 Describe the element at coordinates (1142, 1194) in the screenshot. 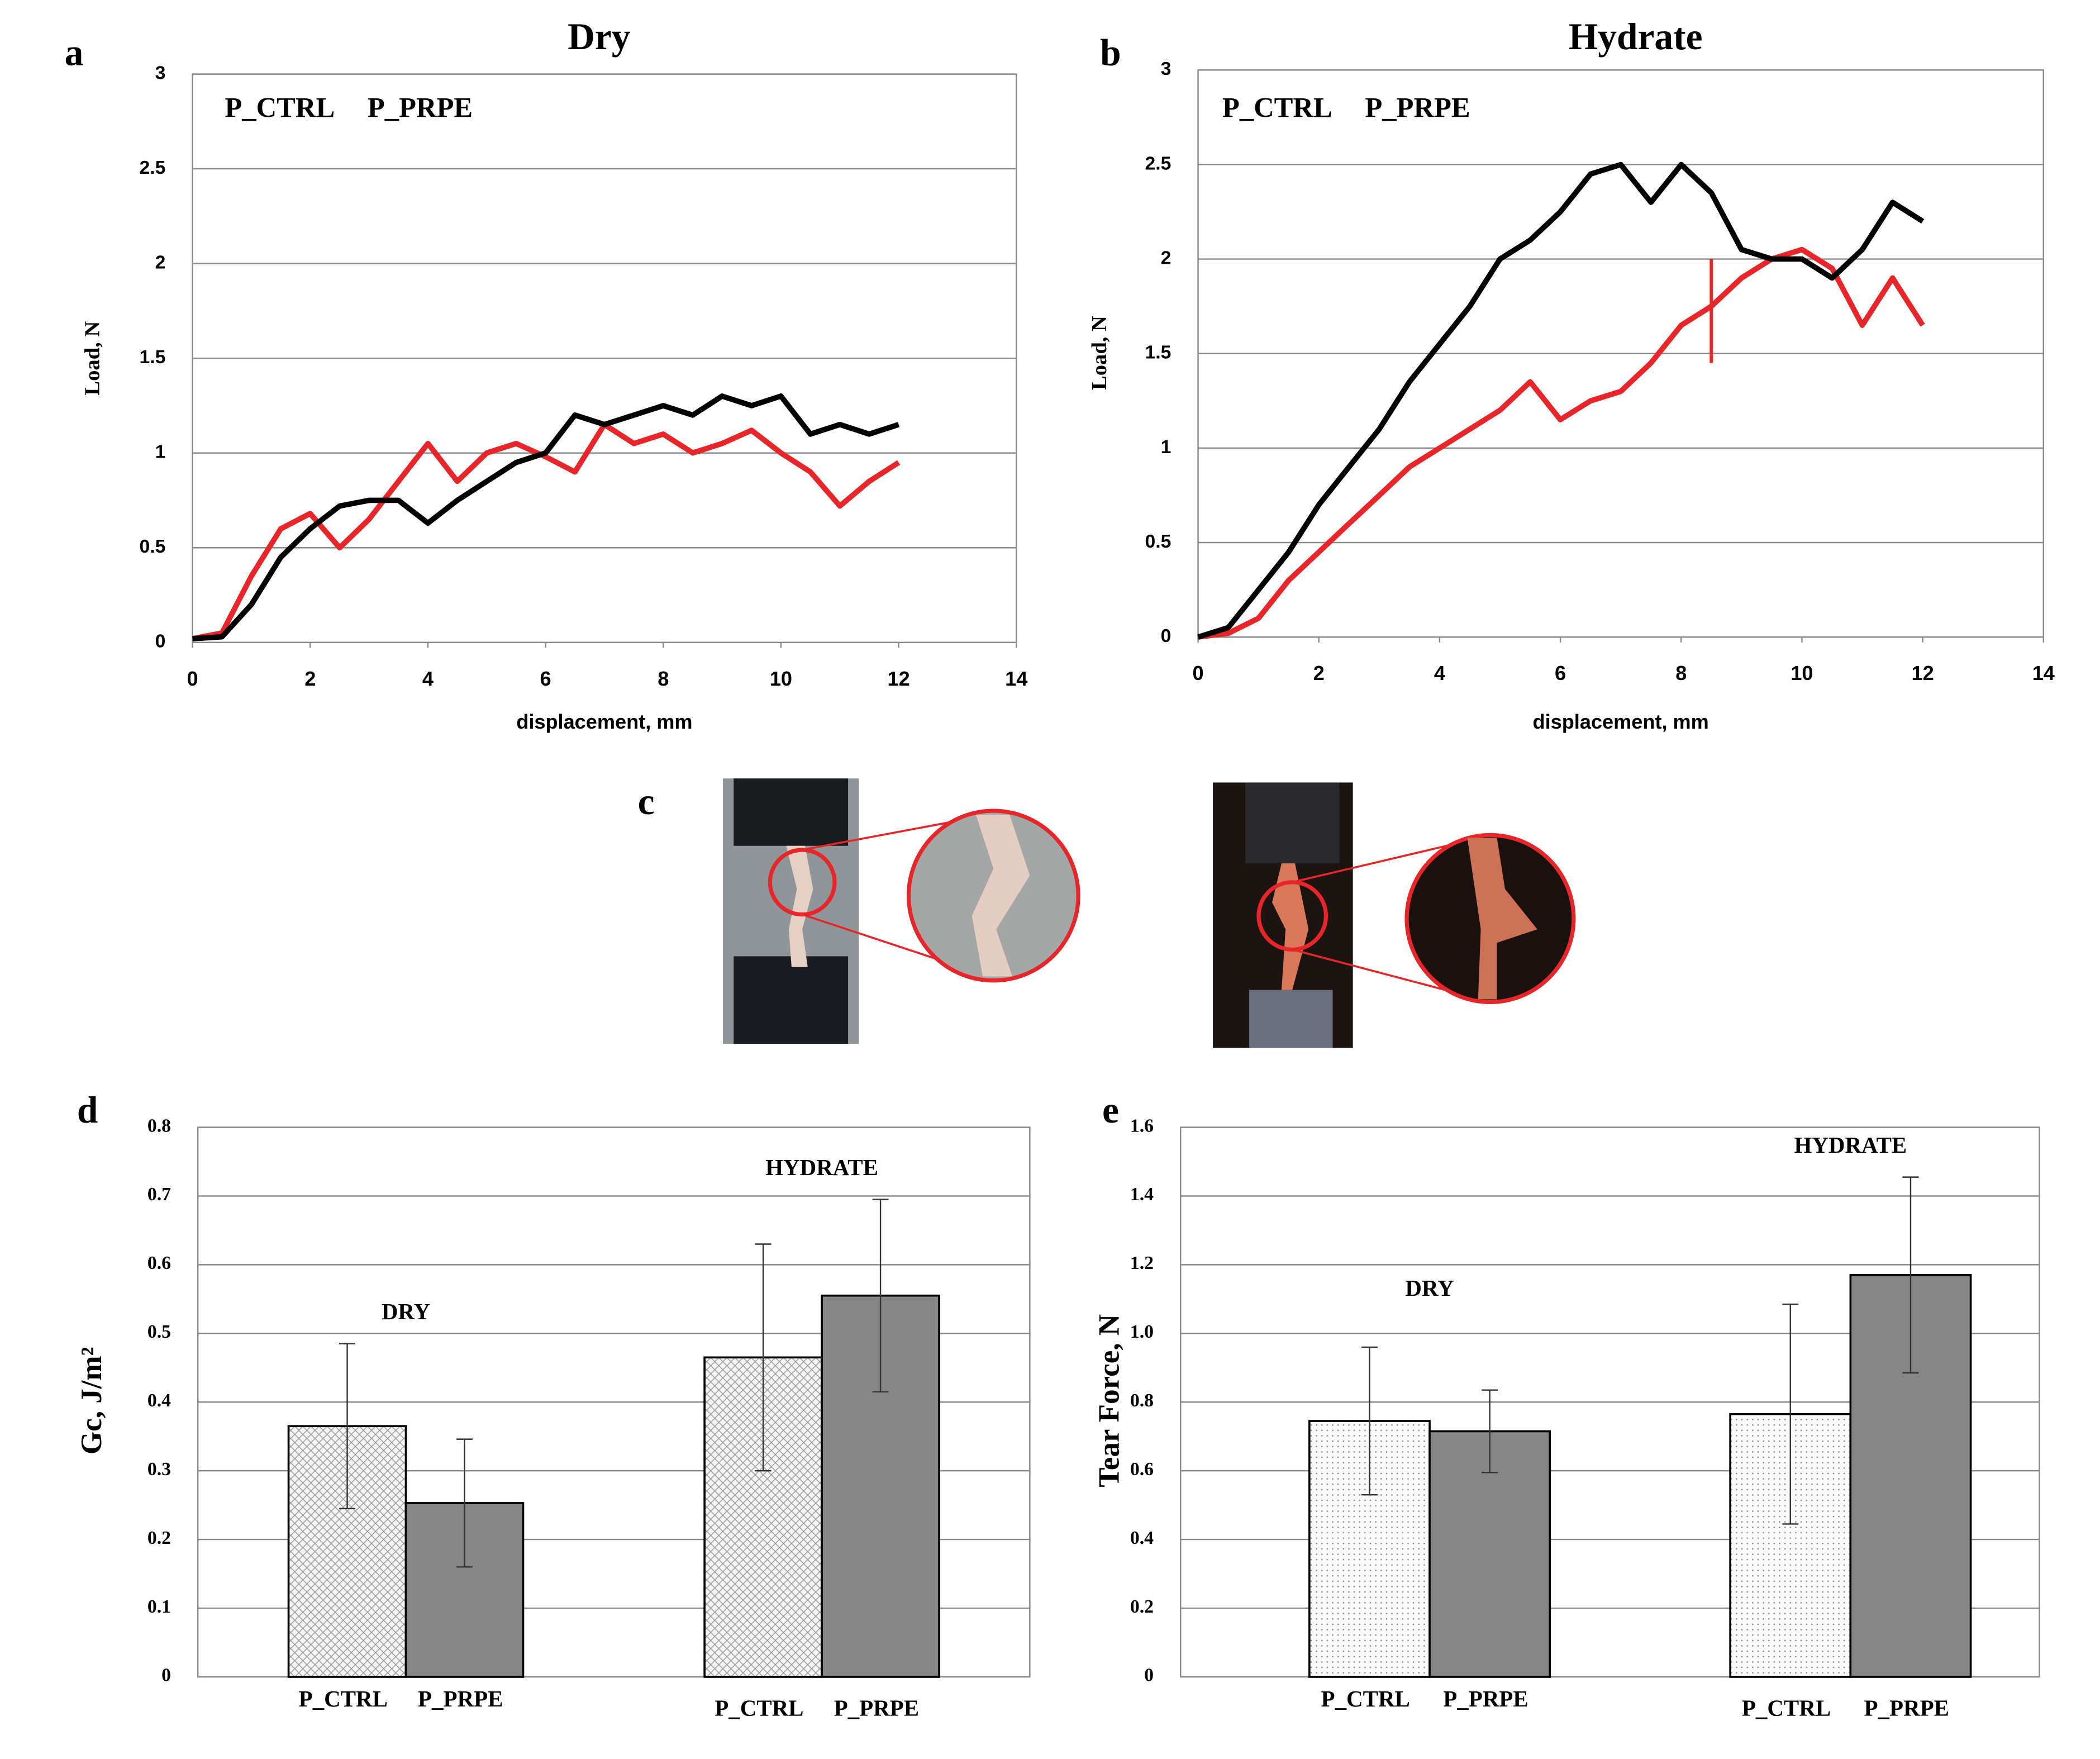

I see `y-tick-label: 1.4` at that location.